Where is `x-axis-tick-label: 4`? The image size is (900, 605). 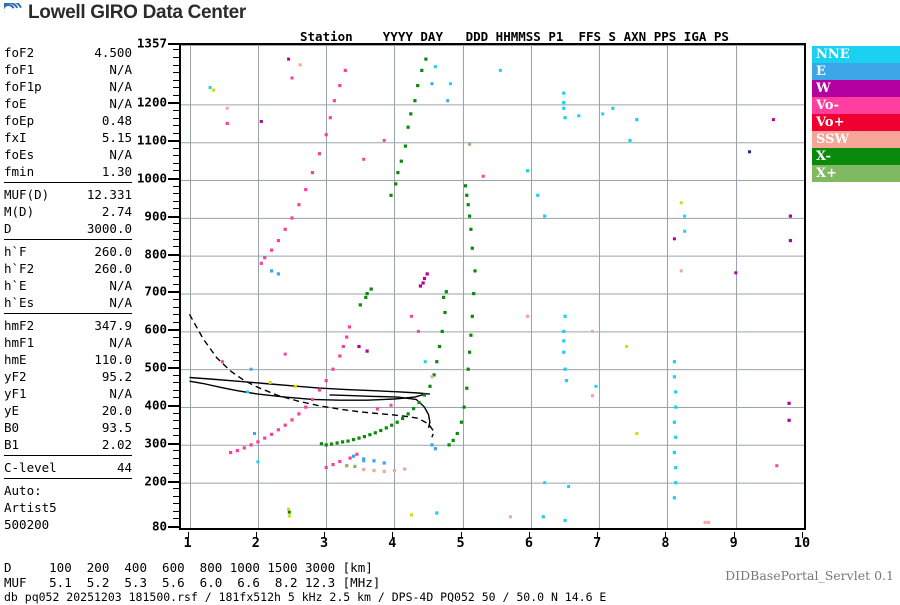 x-axis-tick-label: 4 is located at coordinates (392, 543).